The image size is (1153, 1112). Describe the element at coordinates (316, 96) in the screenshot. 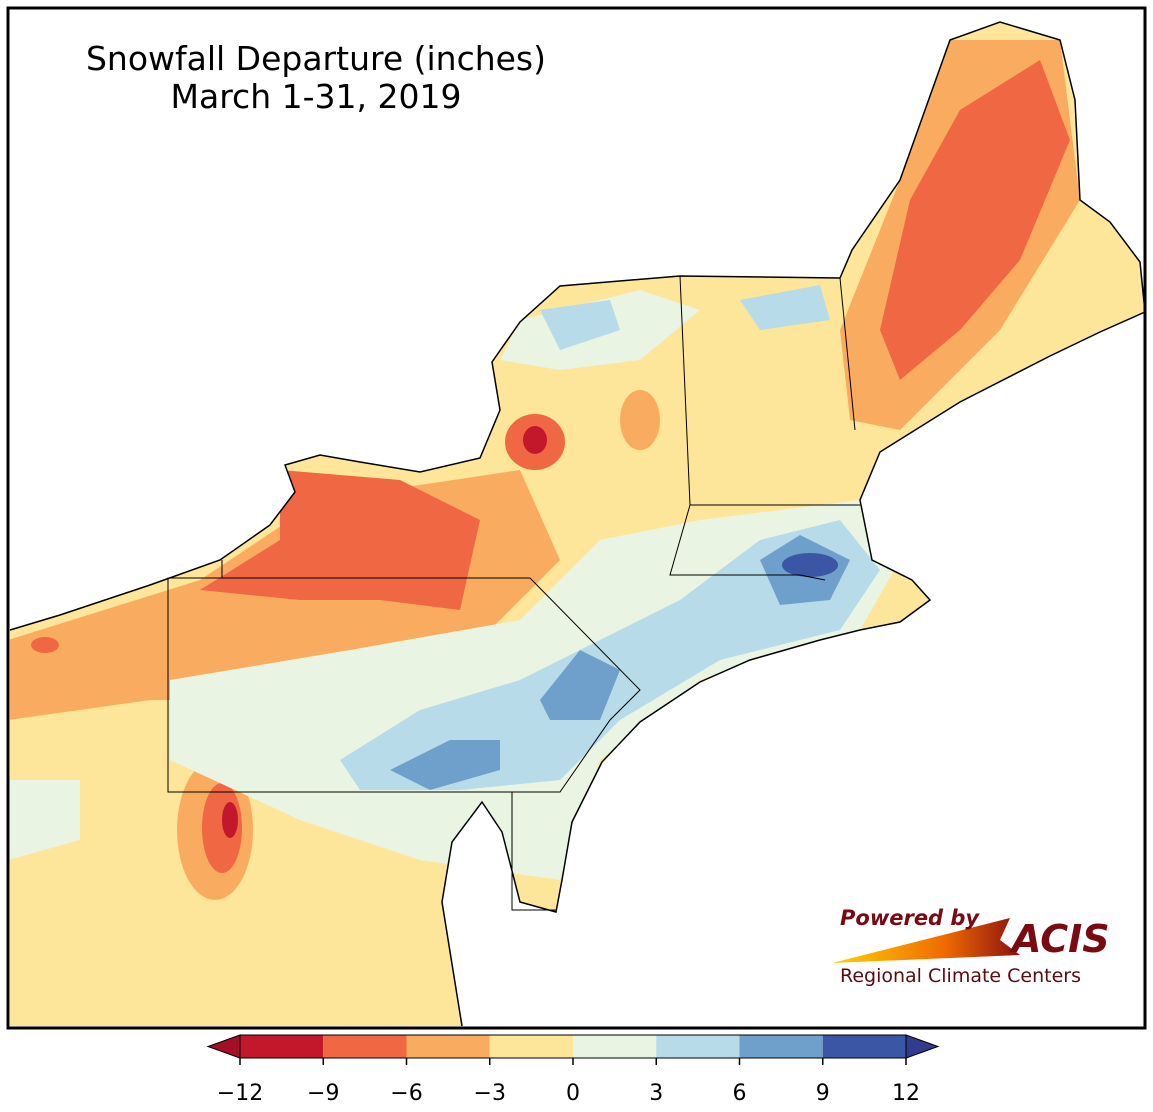

I see `map-subtitle: March 1-31, 2019` at that location.